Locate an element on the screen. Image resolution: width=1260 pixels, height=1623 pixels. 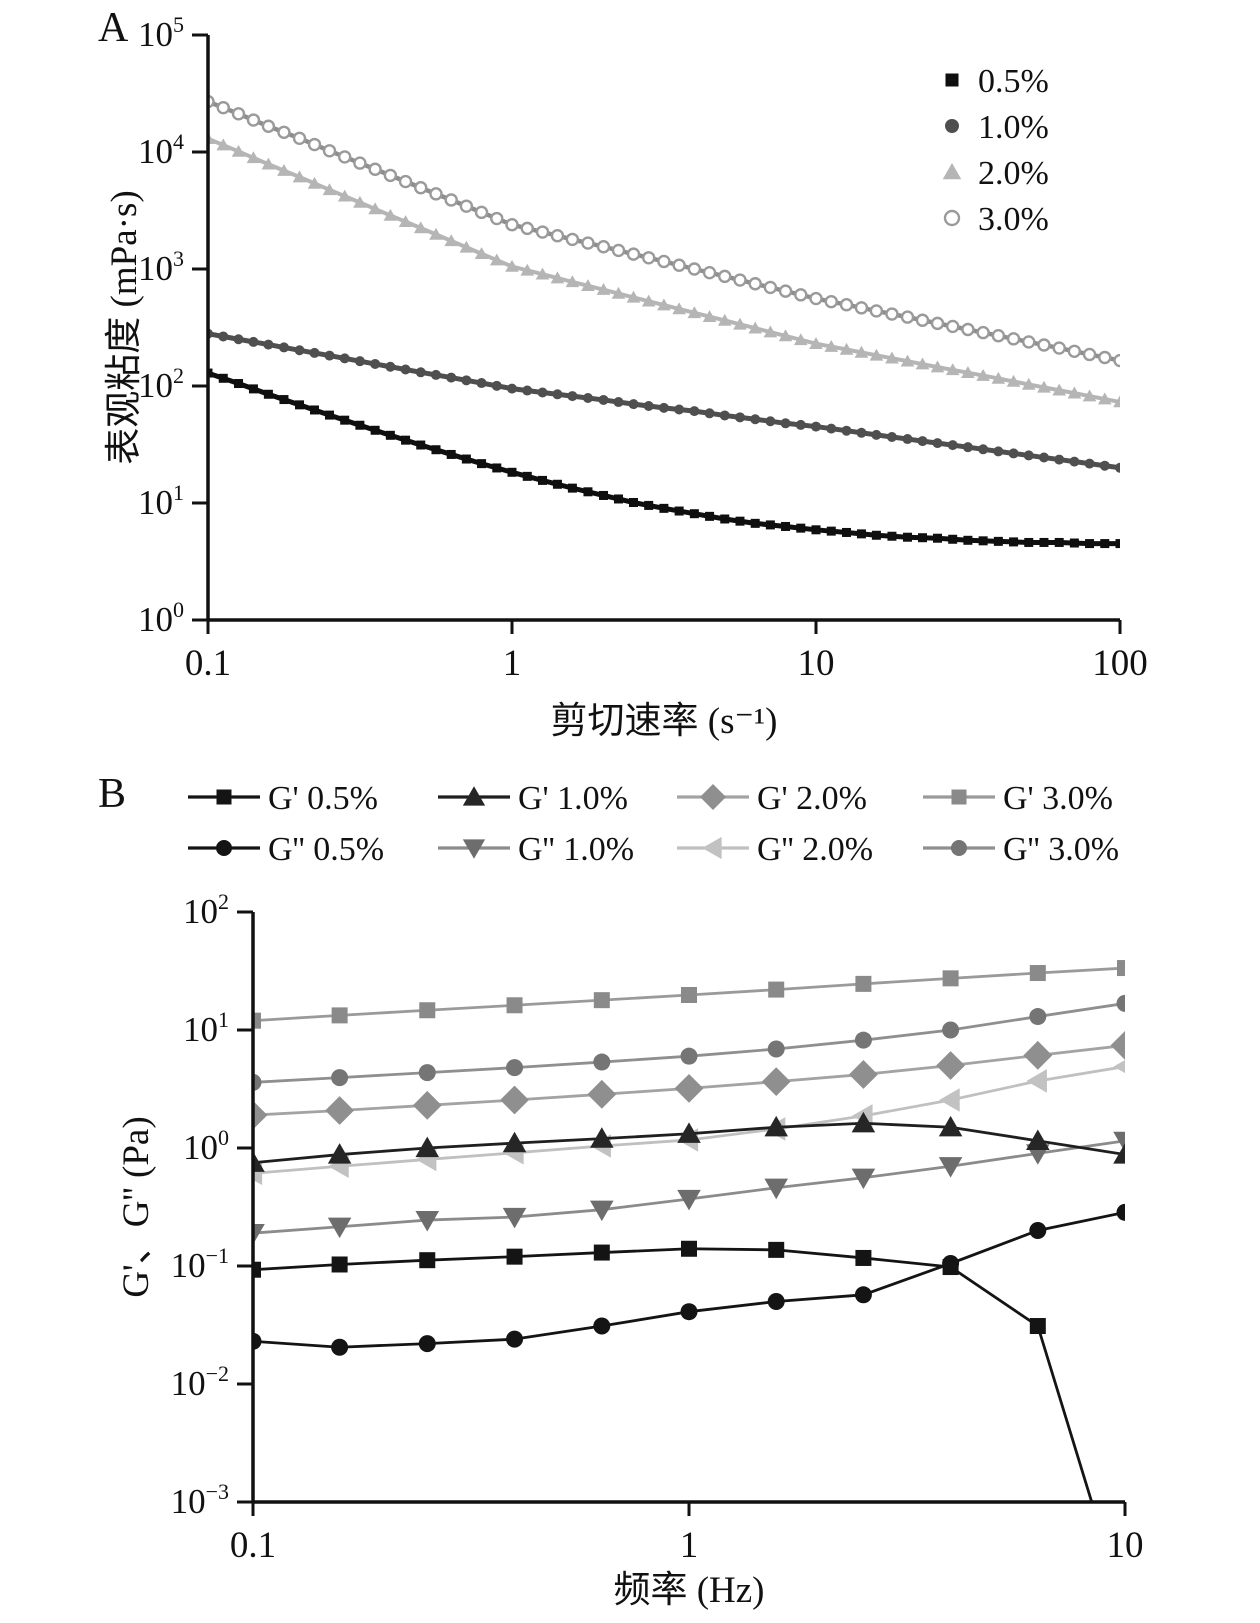
legend-item-0-5: 0.5% is located at coordinates (997, 81).